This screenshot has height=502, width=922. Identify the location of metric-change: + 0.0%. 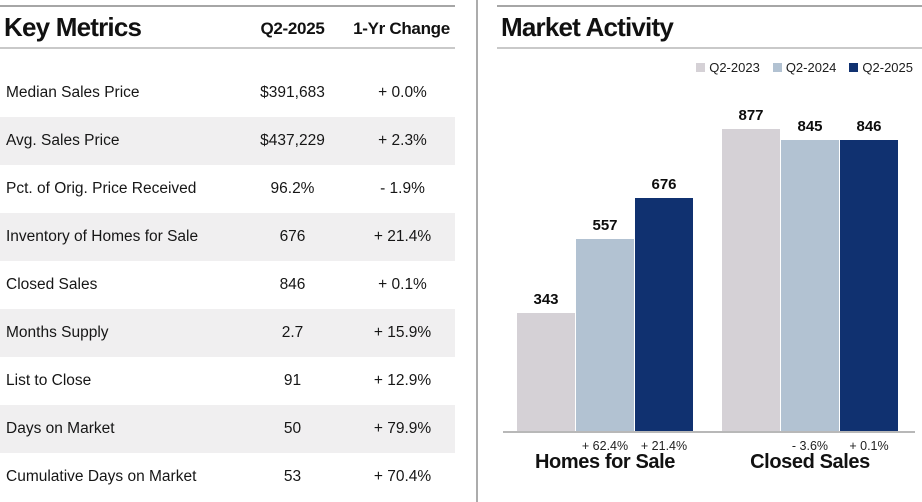
(402, 92).